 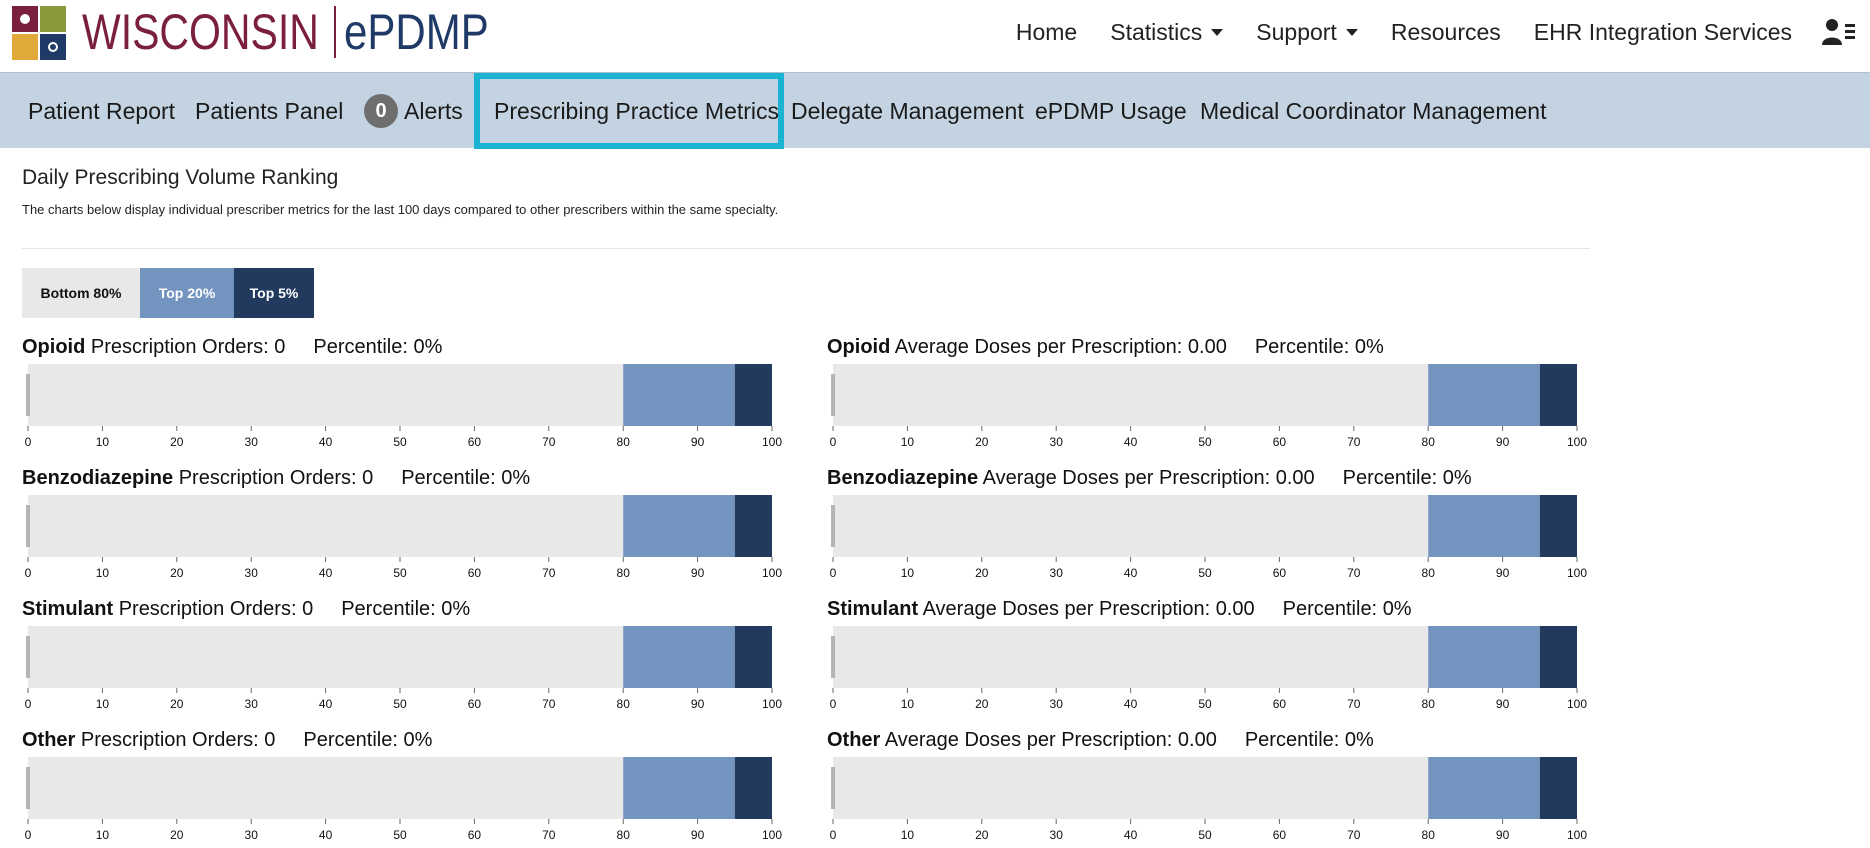 I want to click on tab-epdmp-usage: ePDMP Usage, so click(x=1111, y=111).